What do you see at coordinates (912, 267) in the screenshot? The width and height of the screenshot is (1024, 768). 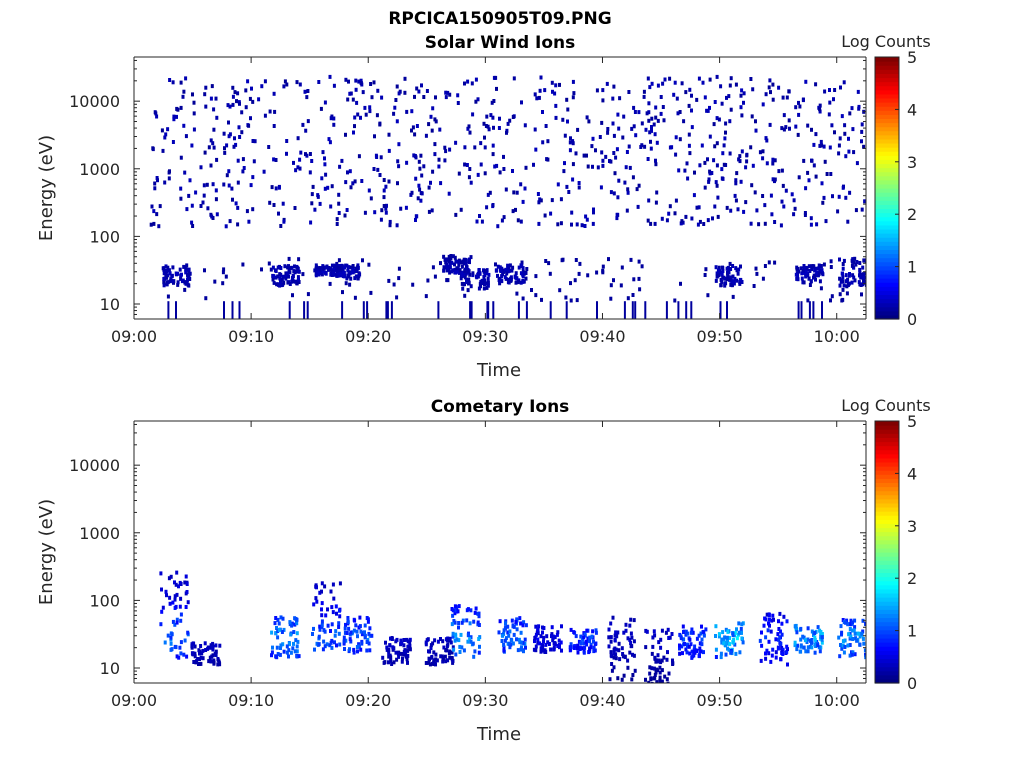 I see `colorbar-tick-label: 1` at bounding box center [912, 267].